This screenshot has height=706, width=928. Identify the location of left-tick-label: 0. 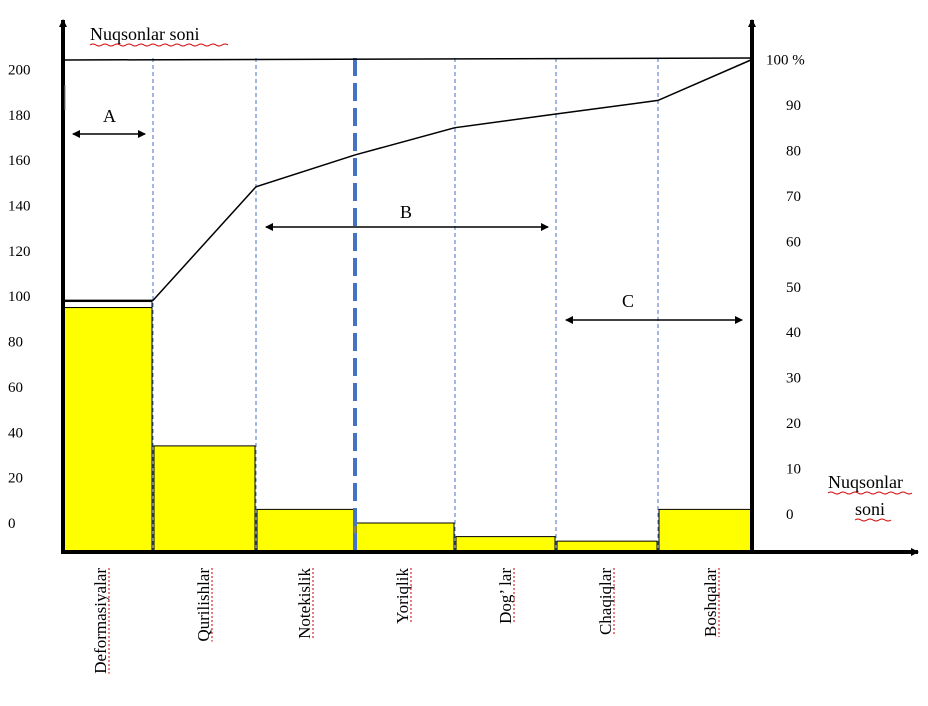
(12, 524).